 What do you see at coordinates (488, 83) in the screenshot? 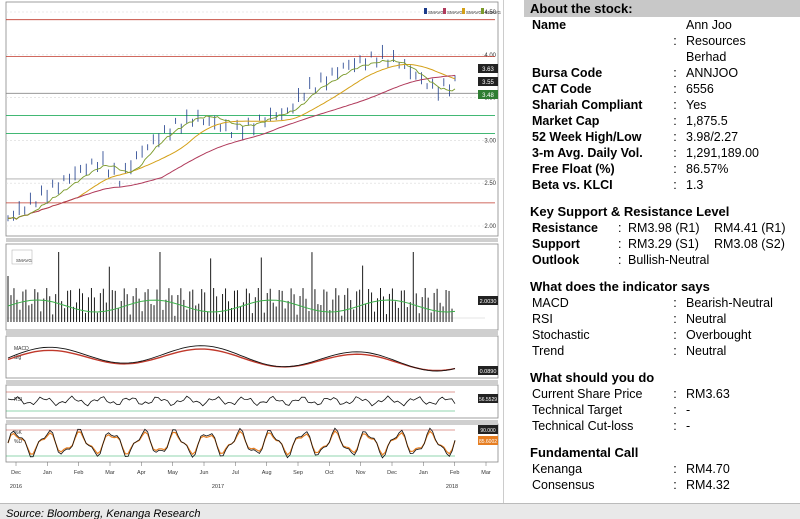
I see `price-tag-label: 3.55` at bounding box center [488, 83].